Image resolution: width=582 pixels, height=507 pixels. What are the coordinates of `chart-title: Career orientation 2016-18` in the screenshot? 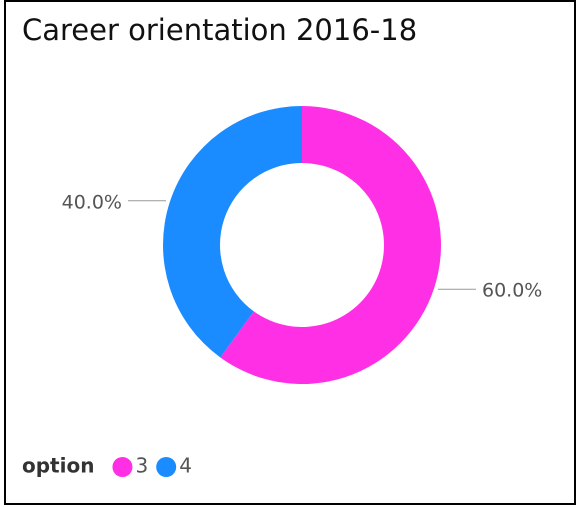 It's located at (219, 30).